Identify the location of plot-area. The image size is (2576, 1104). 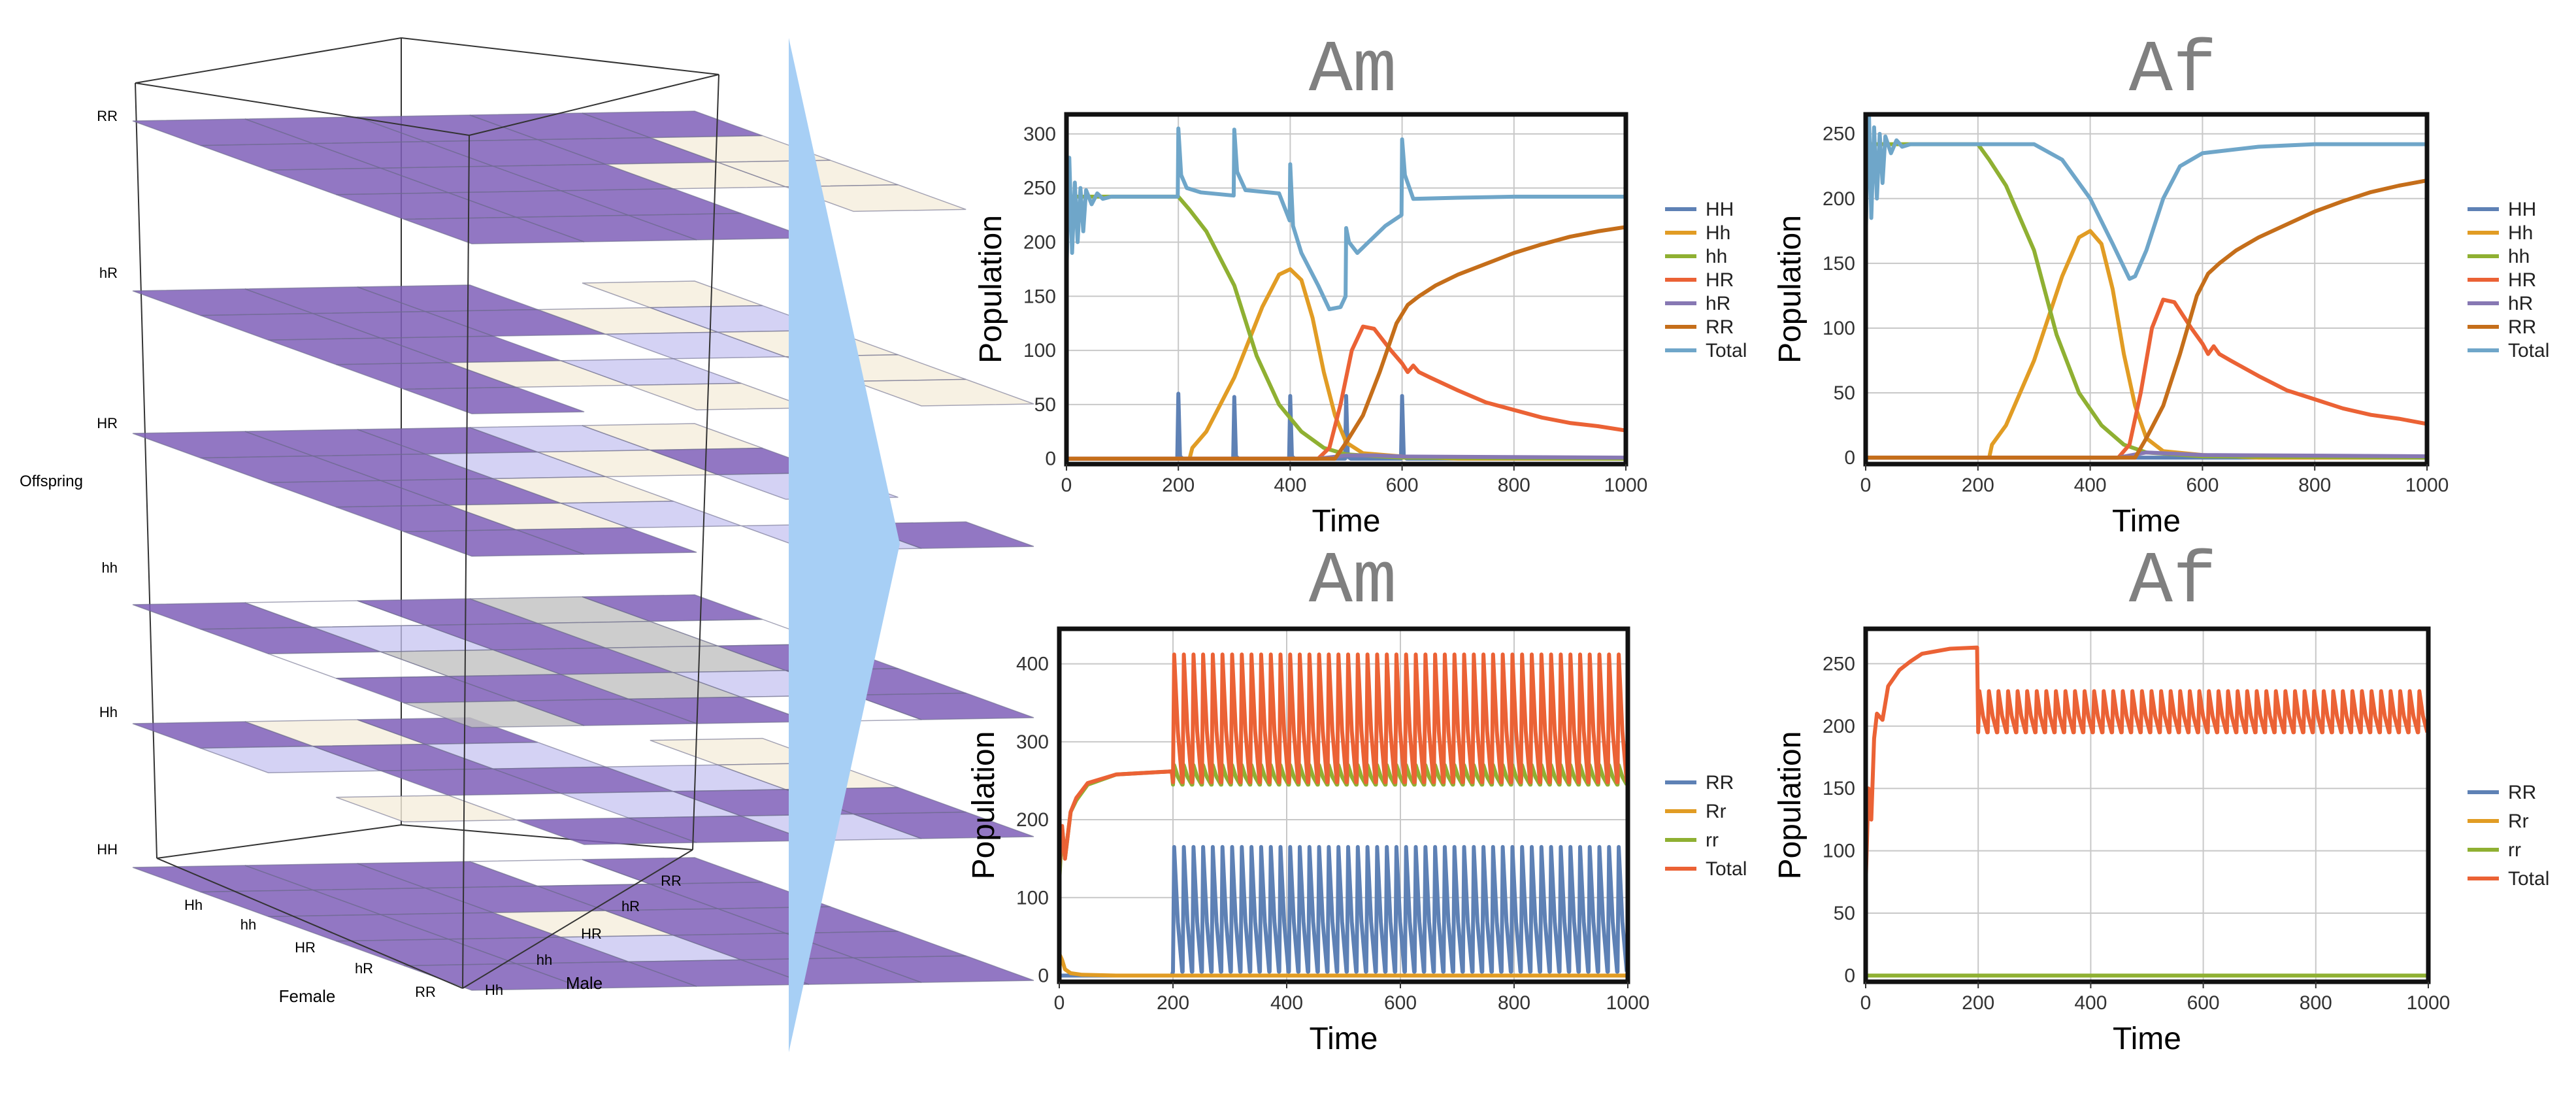
(2146, 289).